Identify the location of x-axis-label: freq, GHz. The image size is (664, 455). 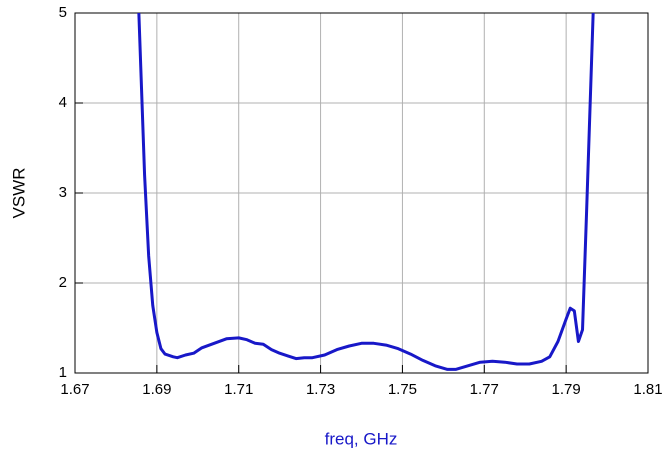
(361, 438).